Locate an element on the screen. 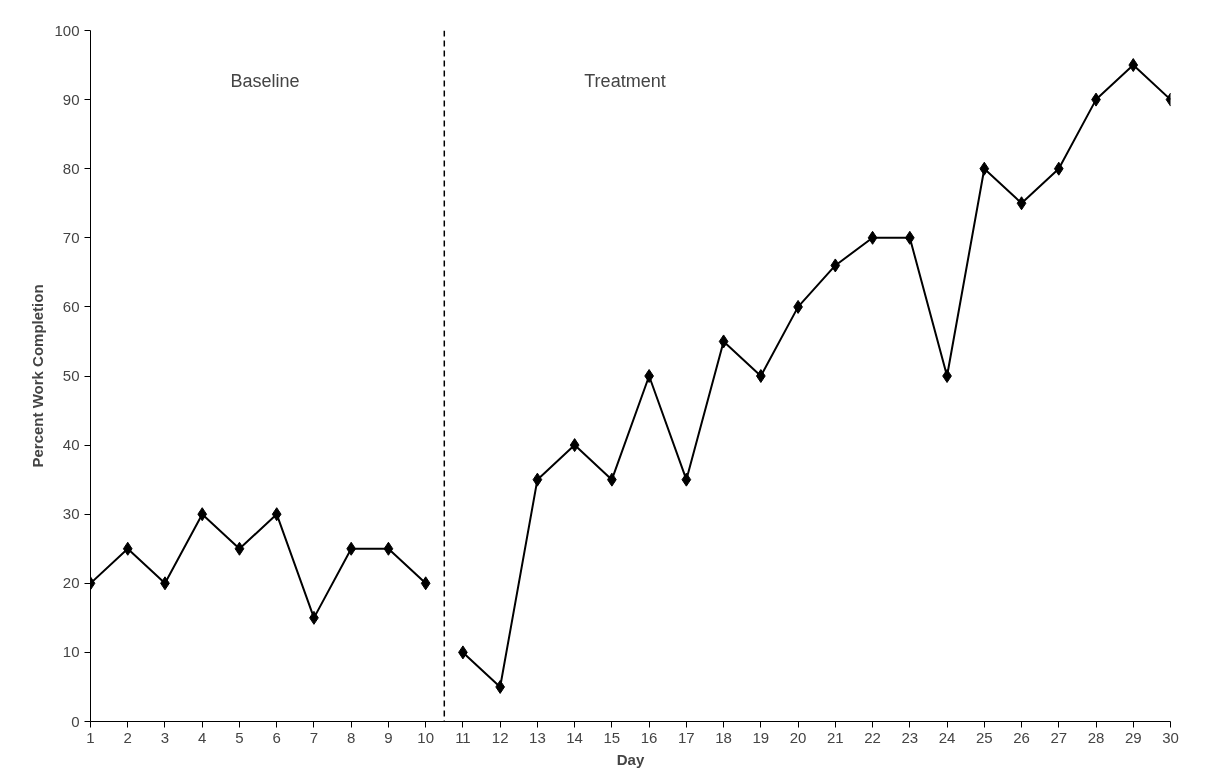  x-tick-label: 5 is located at coordinates (239, 737).